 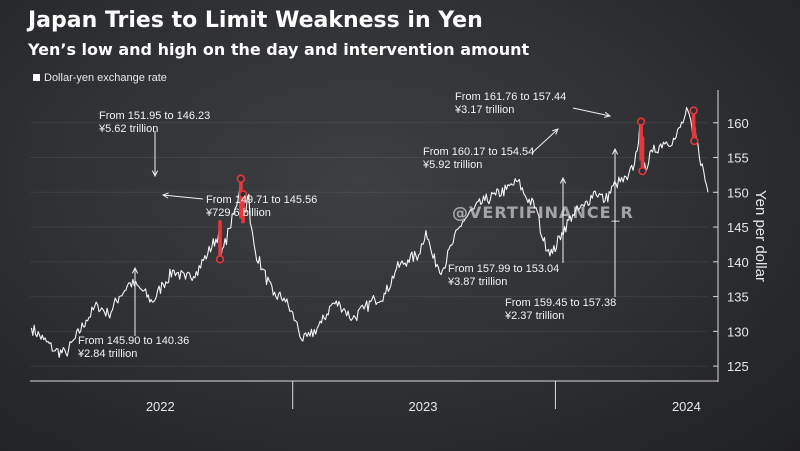 I want to click on watermark: @VERTIFINANCE_R, so click(x=543, y=212).